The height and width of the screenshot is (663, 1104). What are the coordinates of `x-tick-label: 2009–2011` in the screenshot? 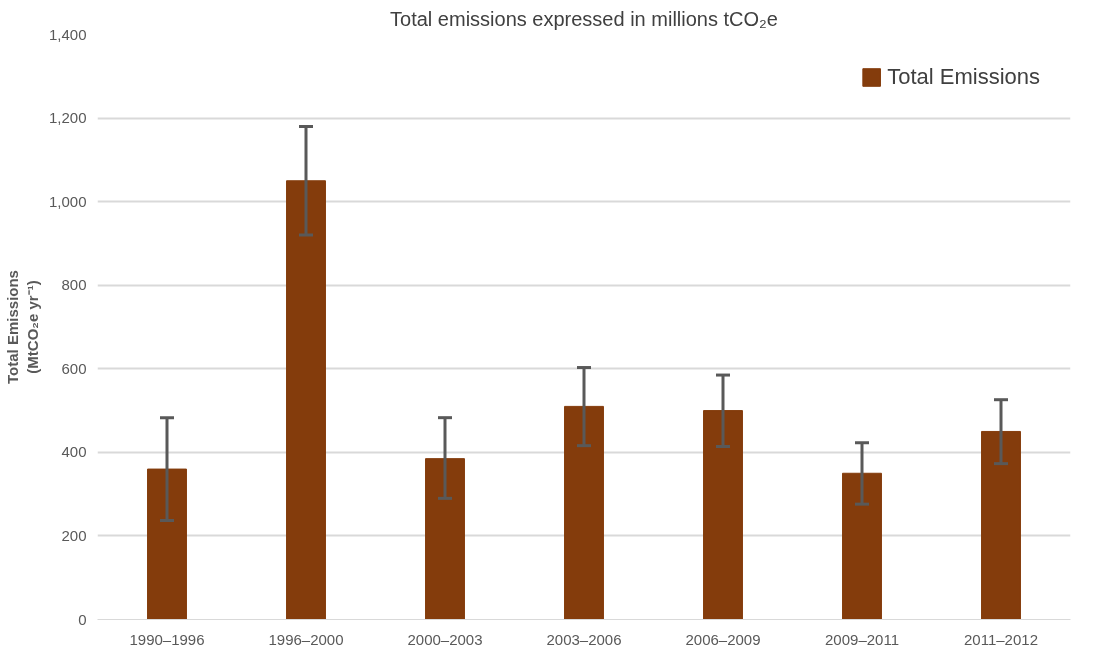 It's located at (862, 639).